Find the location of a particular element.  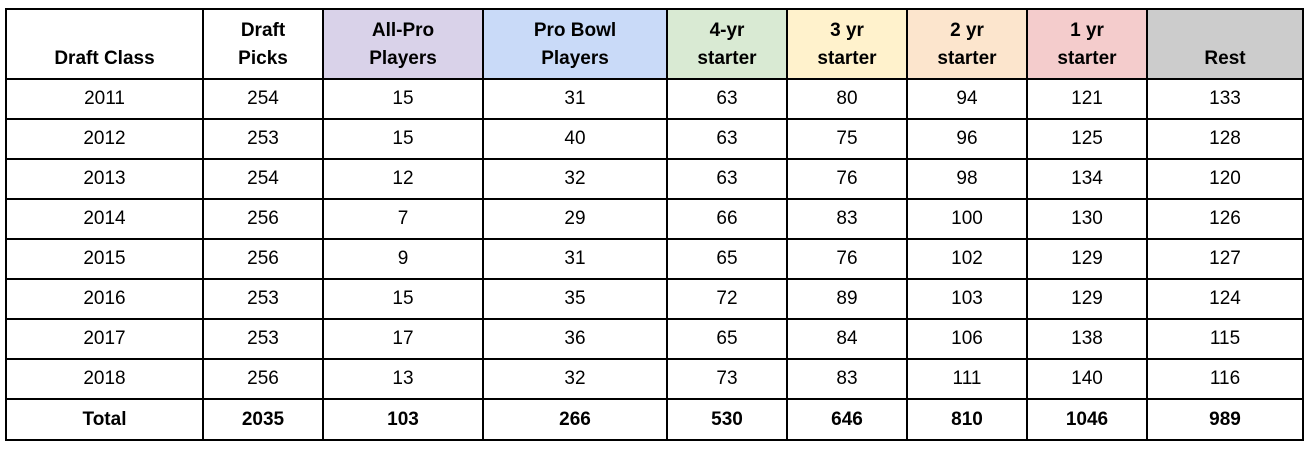

table-cell-rest: 127 is located at coordinates (1225, 259).